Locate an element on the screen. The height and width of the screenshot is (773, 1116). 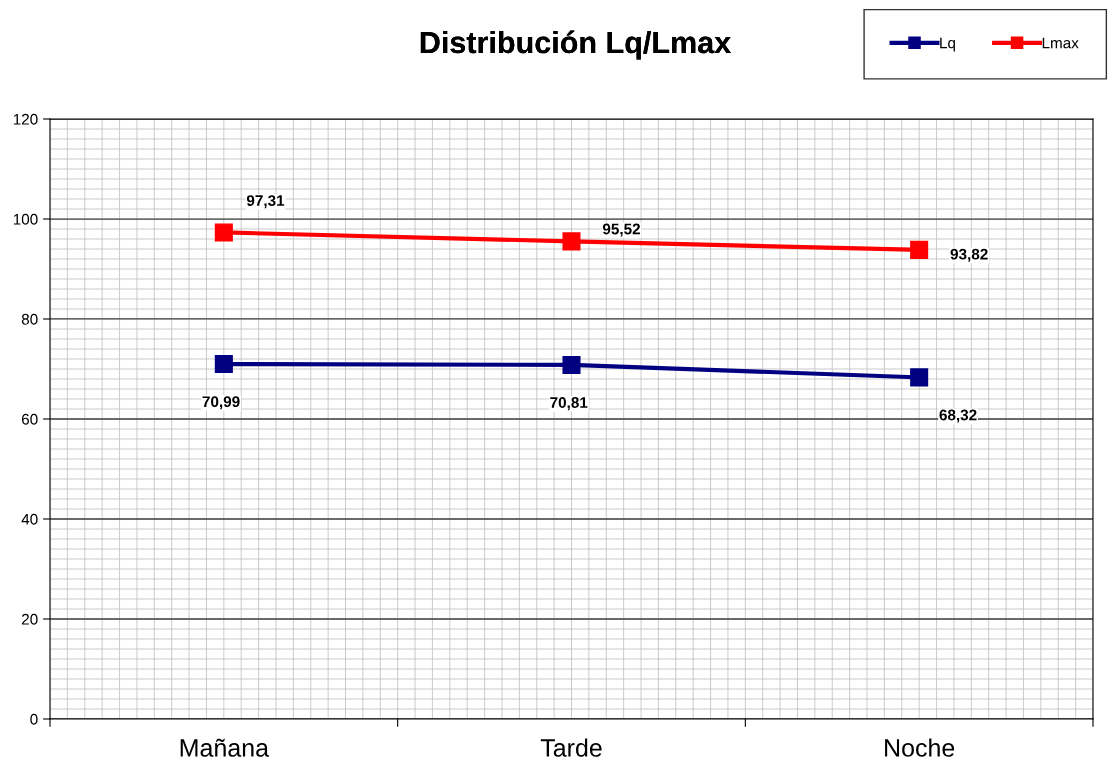
y-tick-label: 20 is located at coordinates (29, 619).